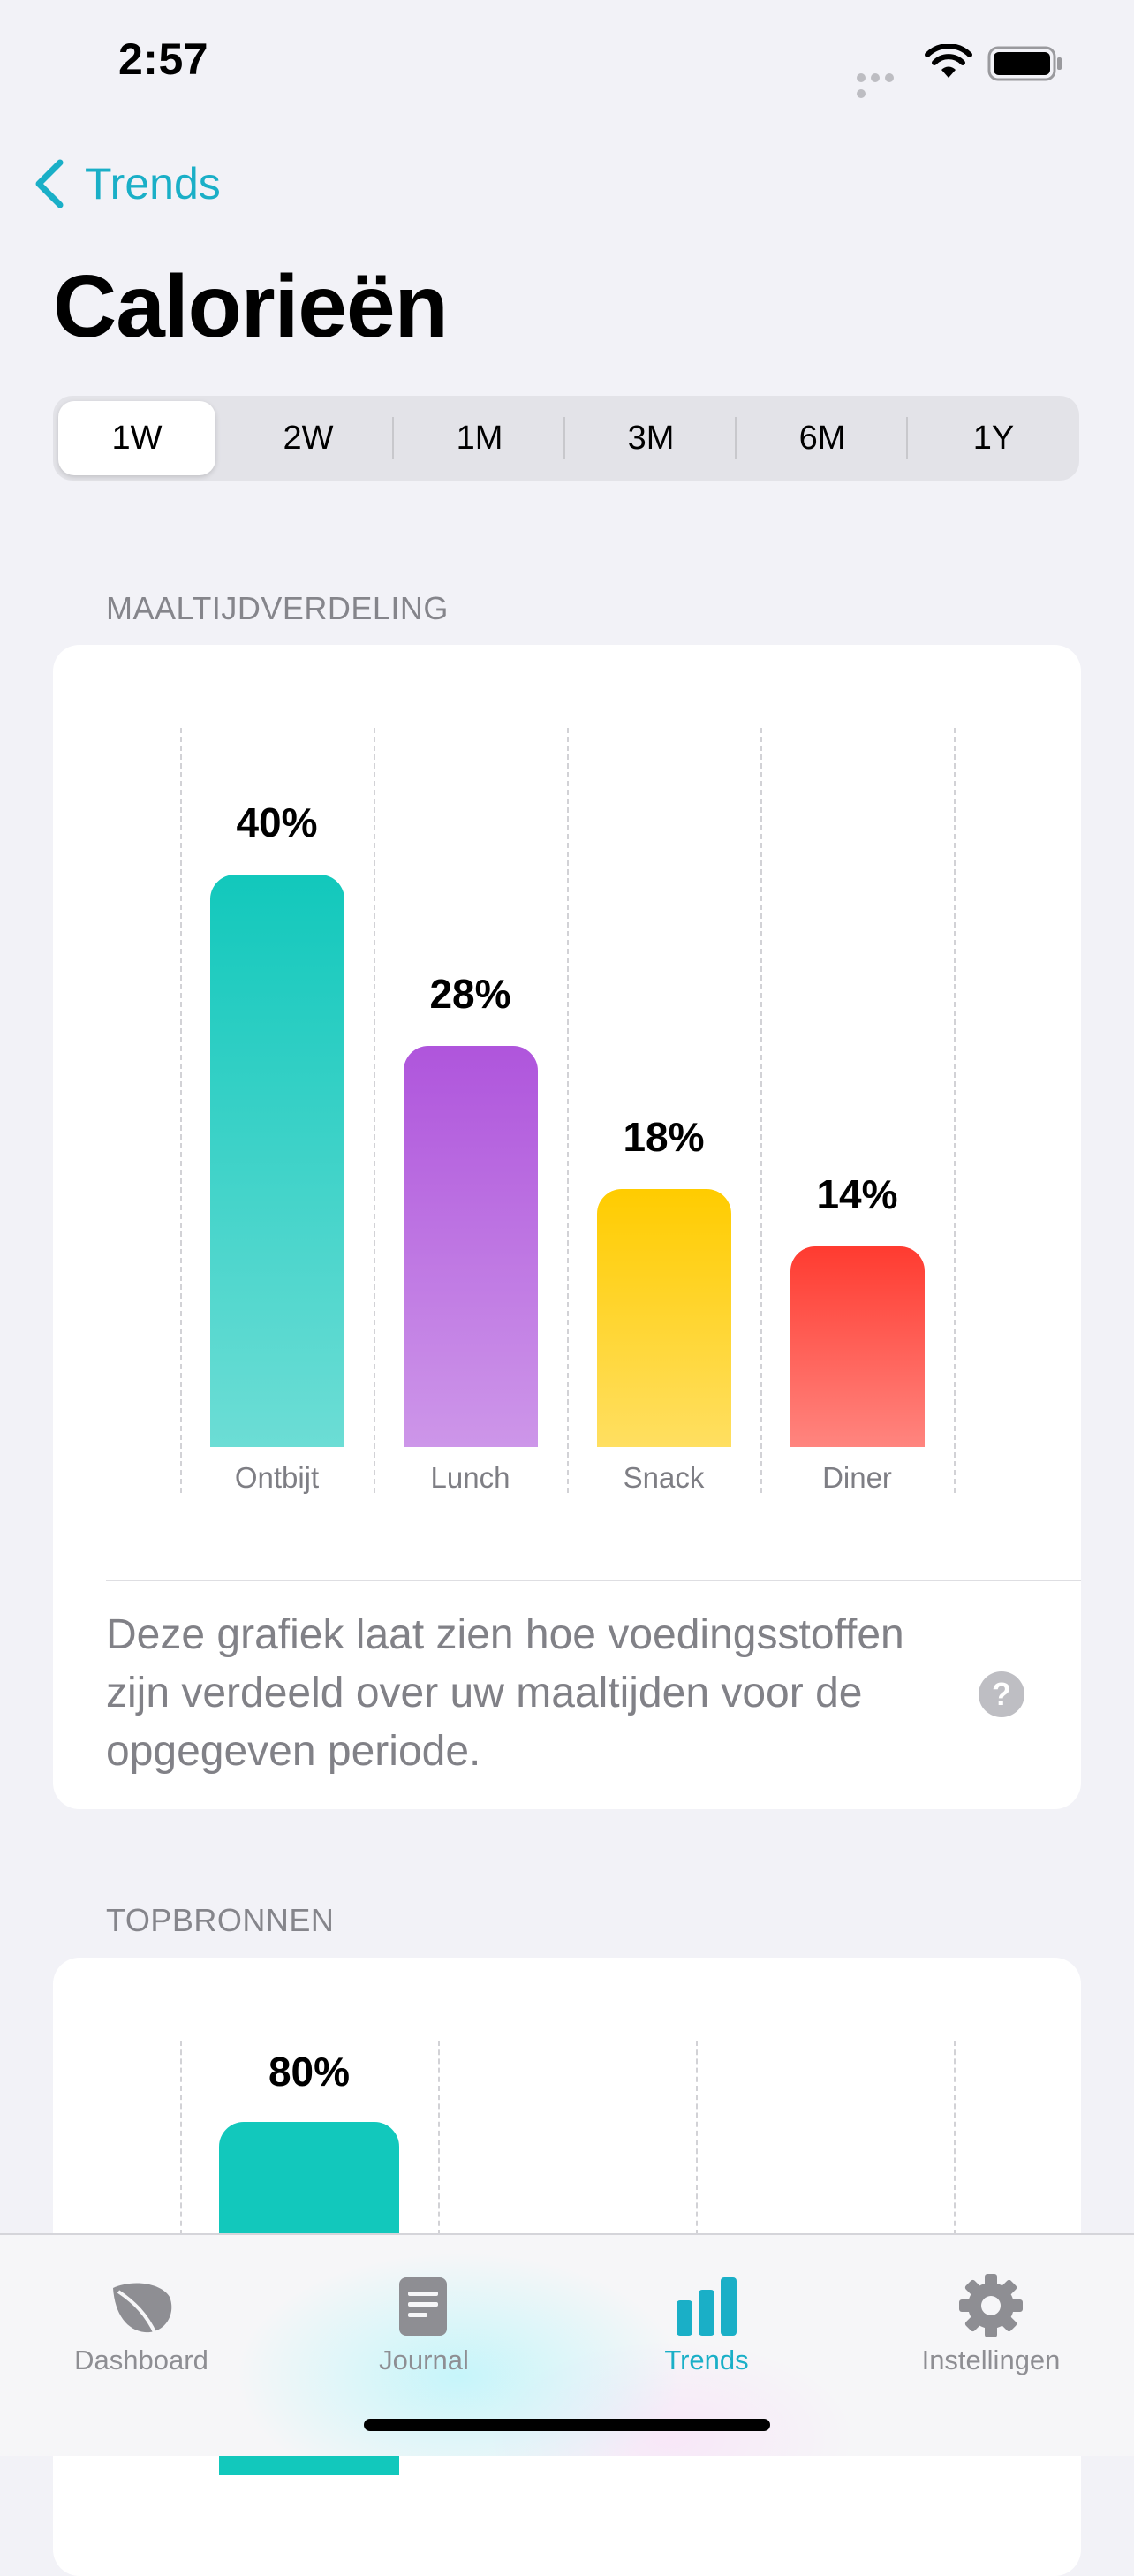  I want to click on bar-value-label: 18%, so click(664, 1137).